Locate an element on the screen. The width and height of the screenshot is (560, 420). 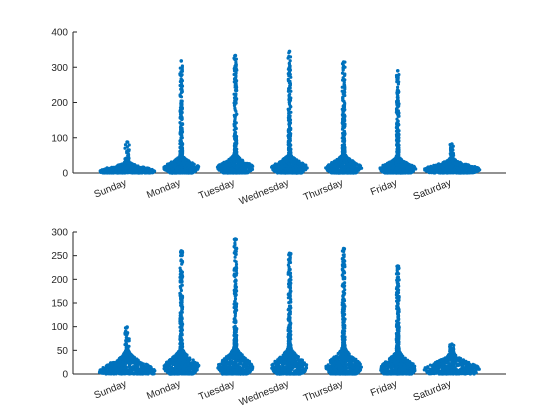
swarm-saturday is located at coordinates (452, 158).